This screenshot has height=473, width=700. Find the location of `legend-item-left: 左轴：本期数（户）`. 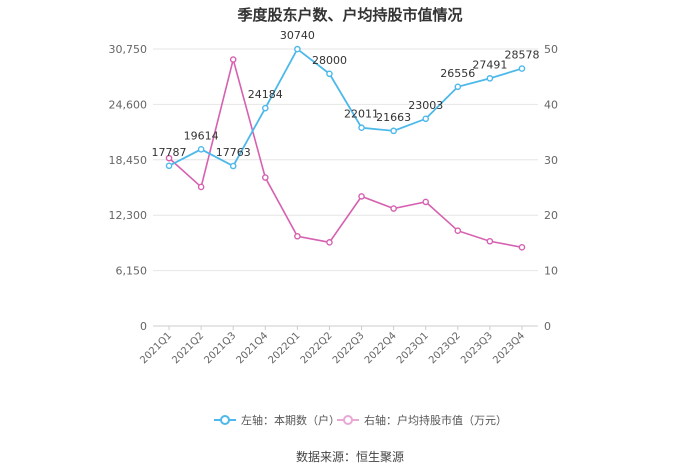

legend-item-left: 左轴：本期数（户） is located at coordinates (277, 420).